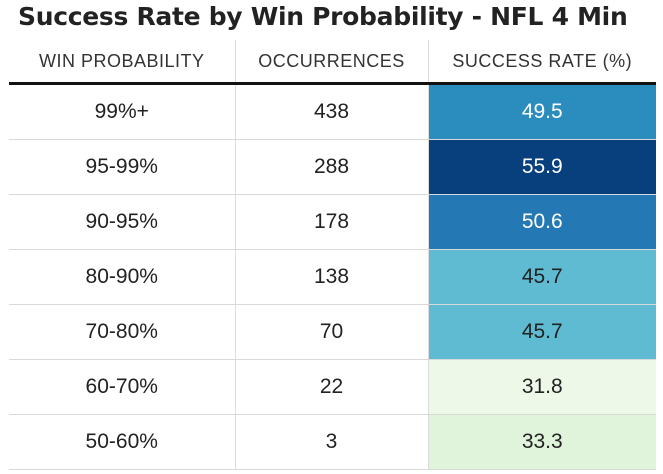  I want to click on table-row: 80-90% 138 45.7, so click(332, 277).